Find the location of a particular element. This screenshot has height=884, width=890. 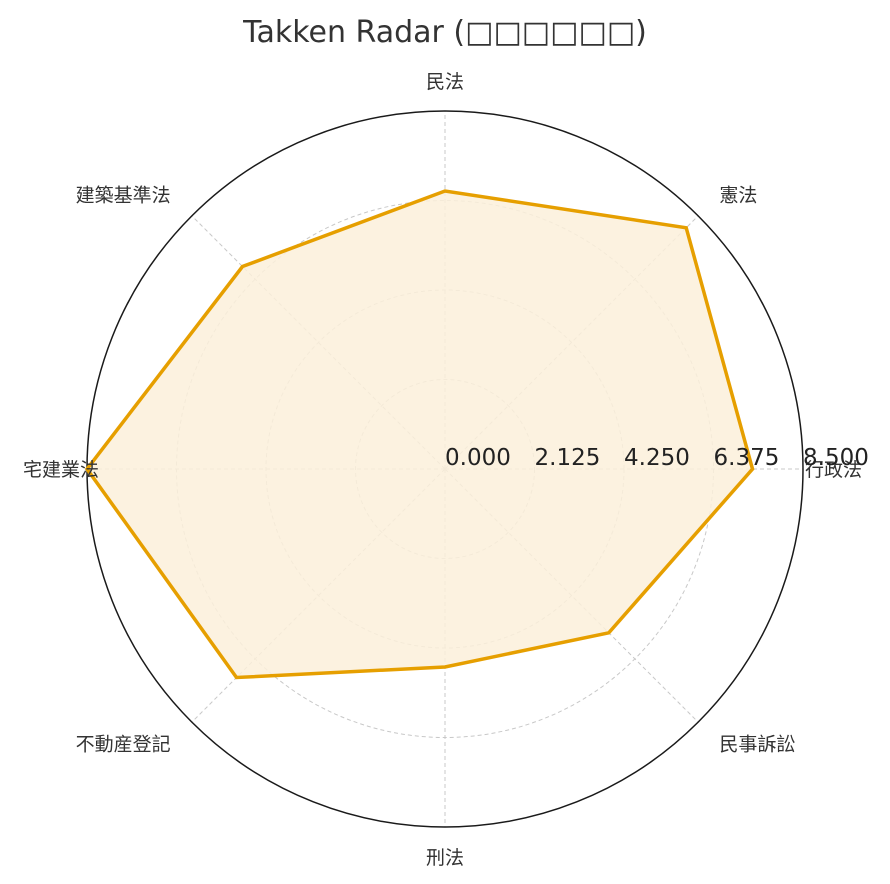

category-label-4: 宅建業法 is located at coordinates (61, 470).